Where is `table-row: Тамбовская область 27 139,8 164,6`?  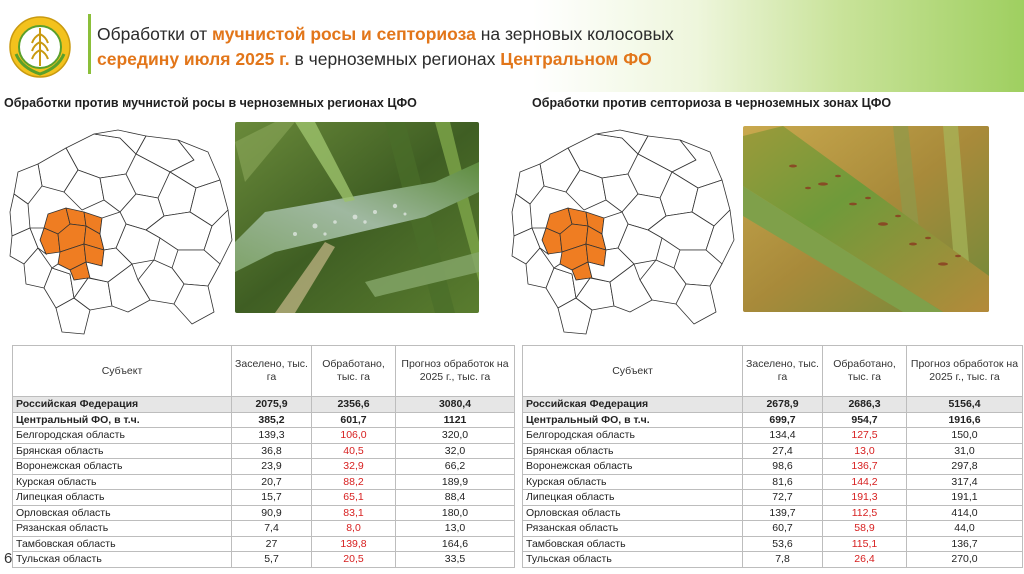 table-row: Тамбовская область 27 139,8 164,6 is located at coordinates (263, 543).